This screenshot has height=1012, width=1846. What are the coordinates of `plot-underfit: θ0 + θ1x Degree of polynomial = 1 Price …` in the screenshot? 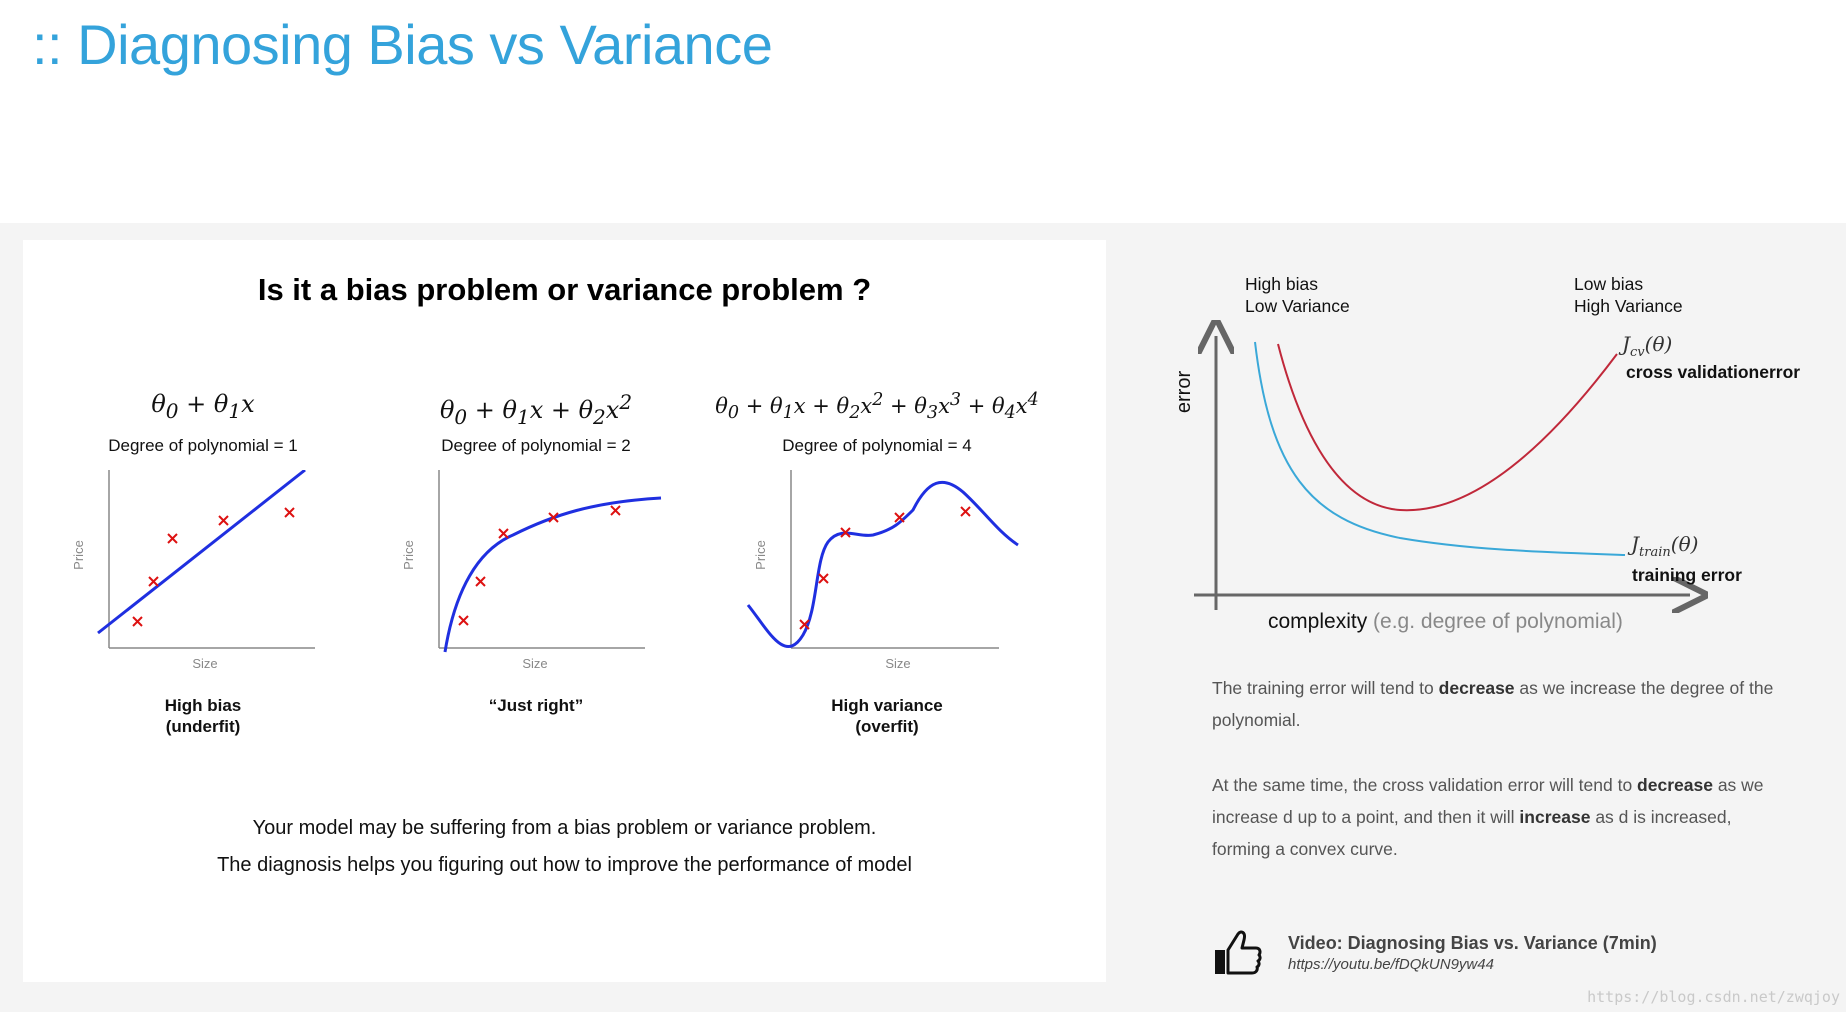 It's located at (203, 580).